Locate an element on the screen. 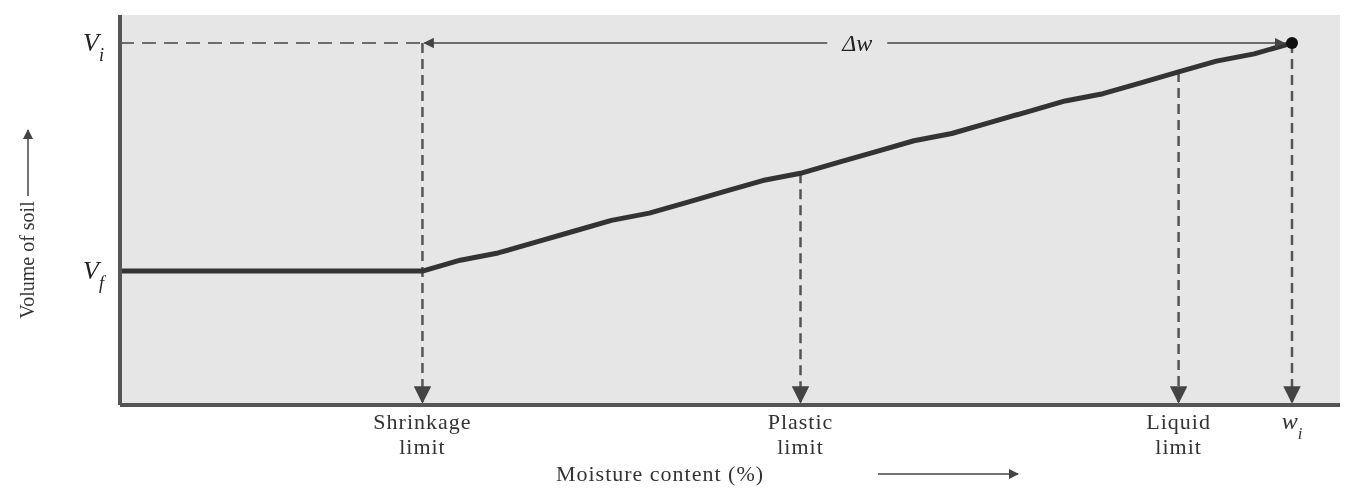  x-tick-label: w$_{i}$ is located at coordinates (1292, 425).